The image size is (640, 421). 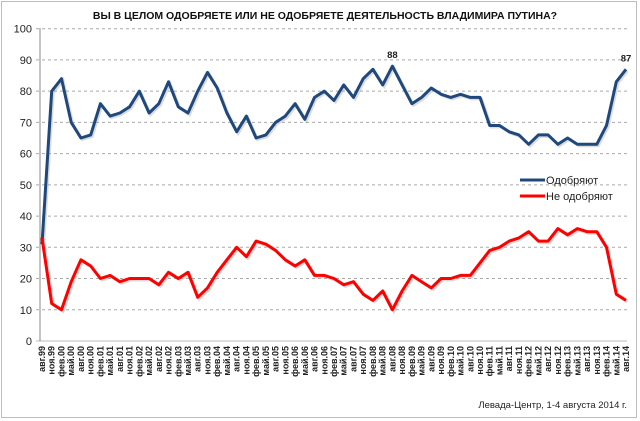 I want to click on x-tick-label: фев.08, so click(x=373, y=361).